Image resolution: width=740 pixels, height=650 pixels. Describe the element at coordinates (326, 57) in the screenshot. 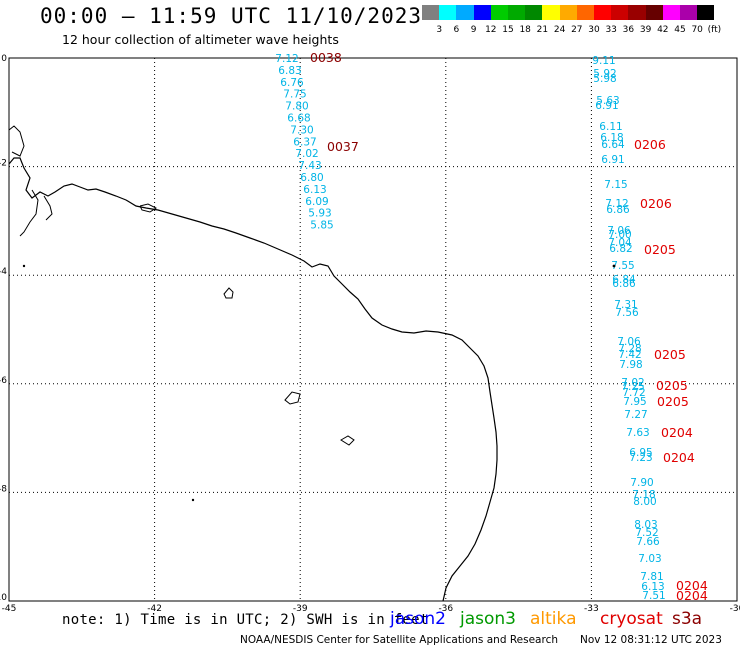

I see `pass-time-label: 0038` at that location.